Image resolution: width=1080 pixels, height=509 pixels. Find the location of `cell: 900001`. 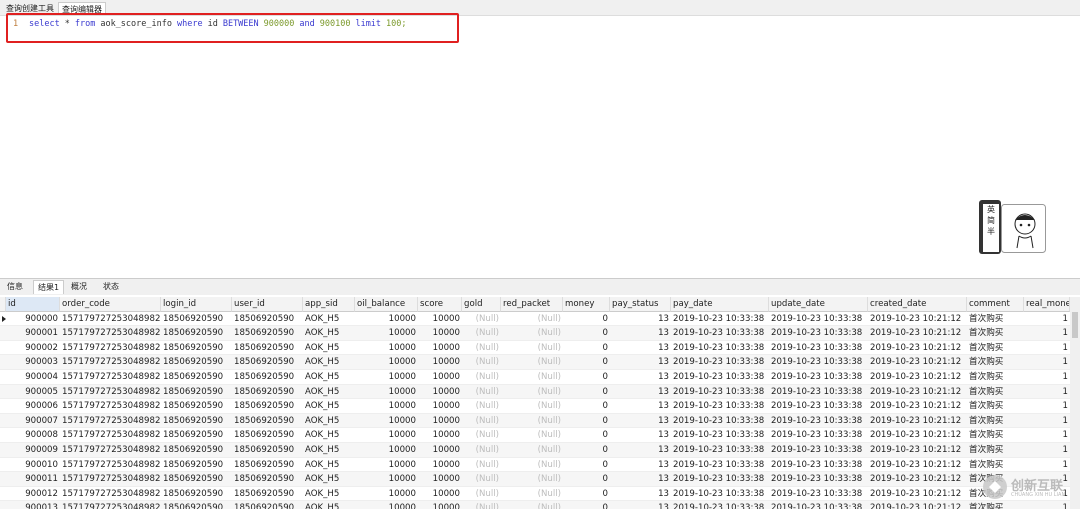

cell: 900001 is located at coordinates (41, 333).